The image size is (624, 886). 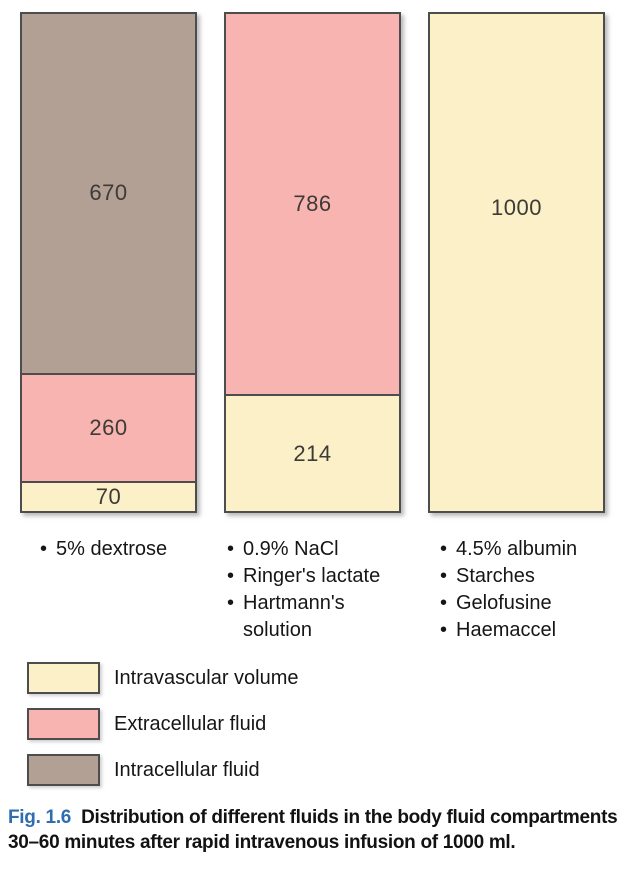 I want to click on legend-swatch-extracellular, so click(x=63, y=724).